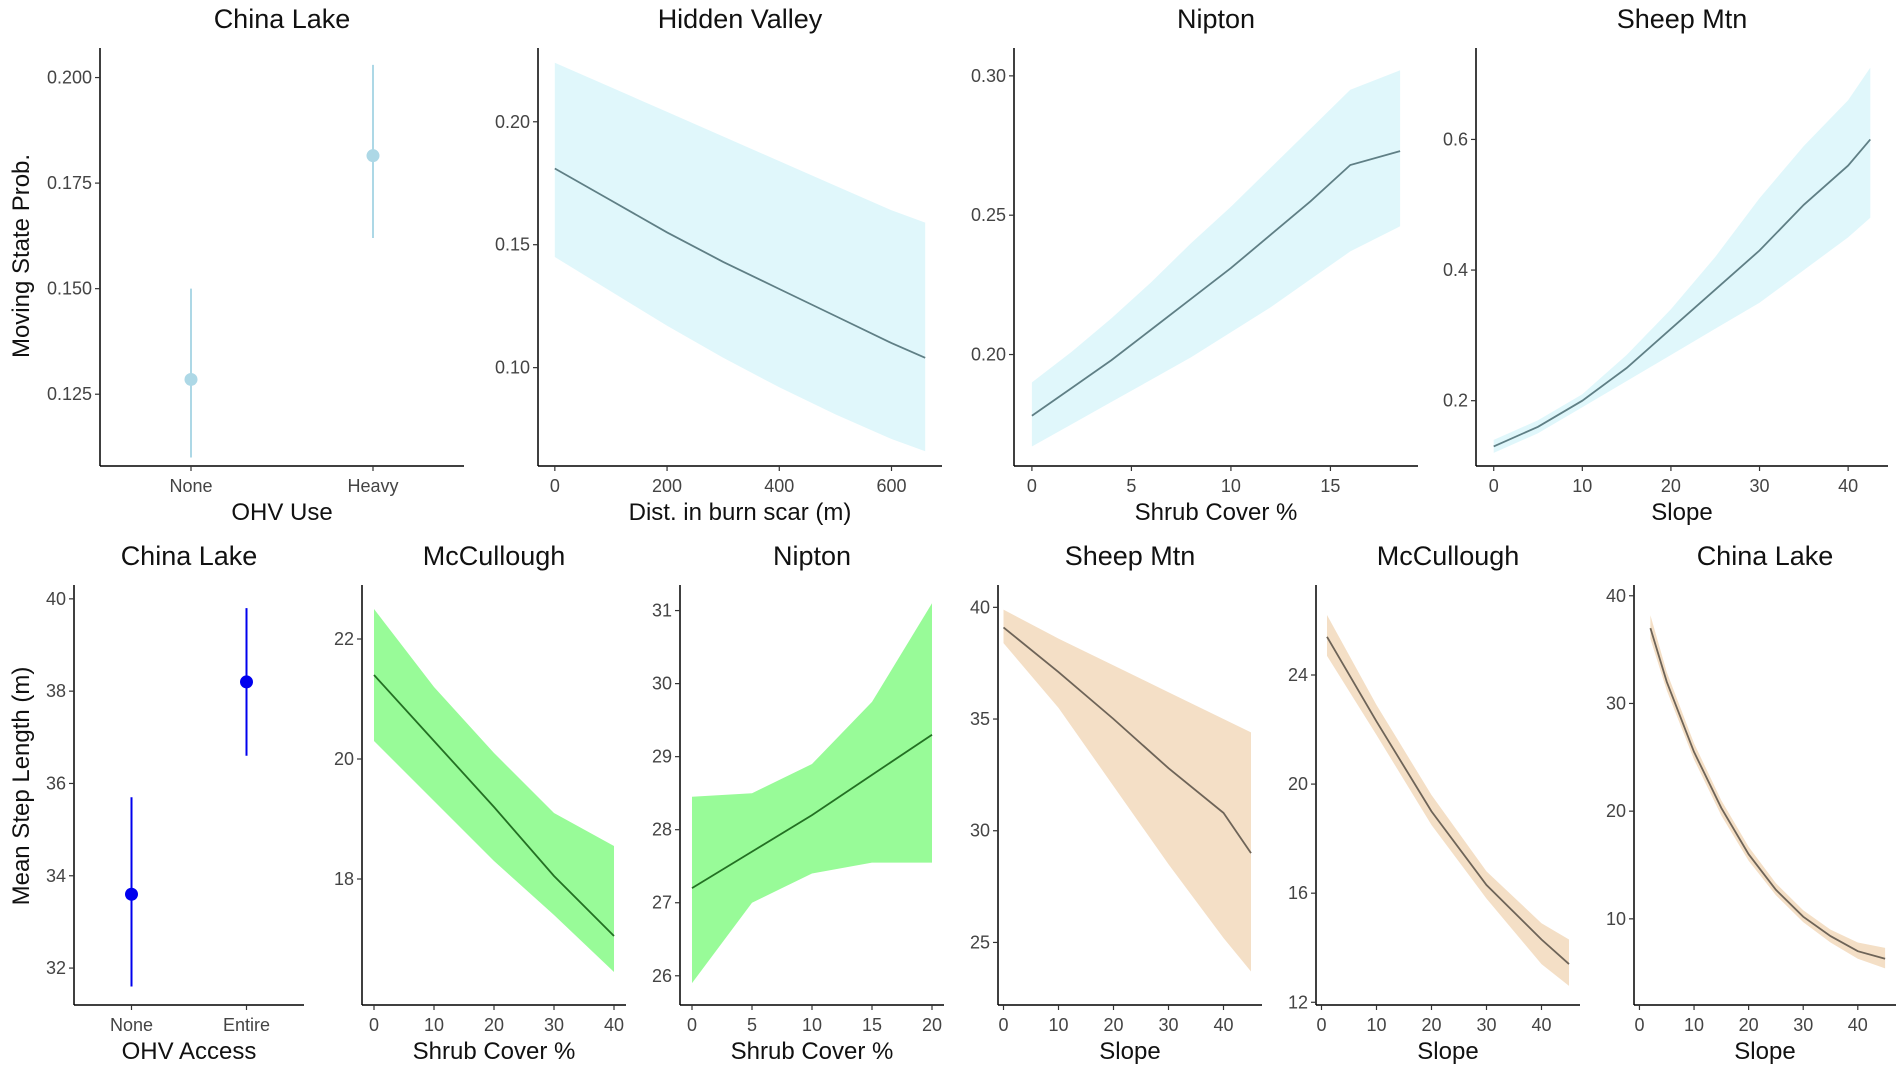 This screenshot has height=1072, width=1902. I want to click on panel-3: Nipton 0.20 0.25 0.30 0 5 10 15 Shrub Cover %, so click(1194, 265).